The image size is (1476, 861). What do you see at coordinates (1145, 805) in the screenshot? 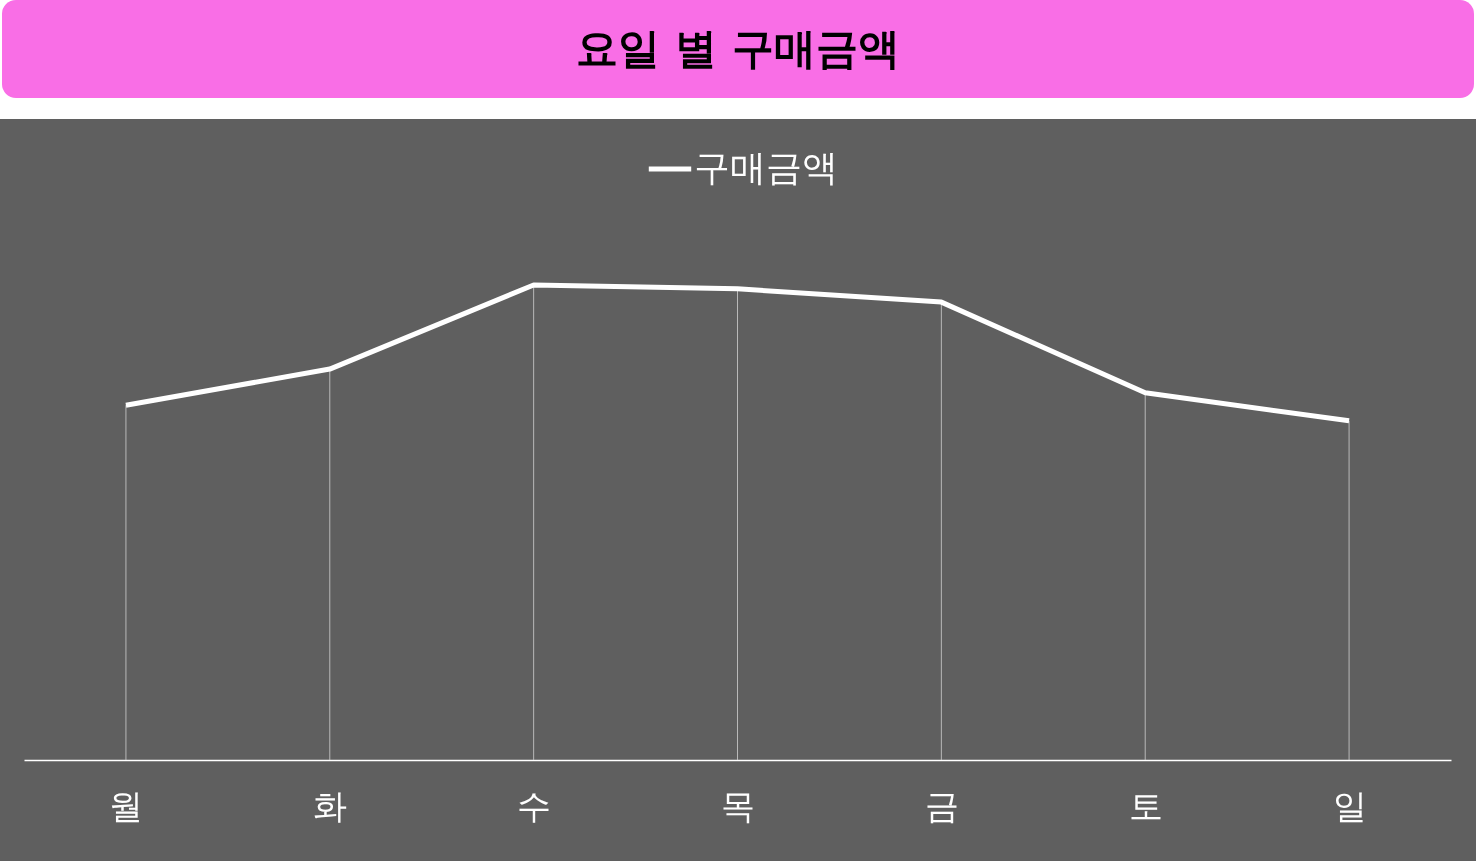
I see `x-tick-label: 토` at bounding box center [1145, 805].